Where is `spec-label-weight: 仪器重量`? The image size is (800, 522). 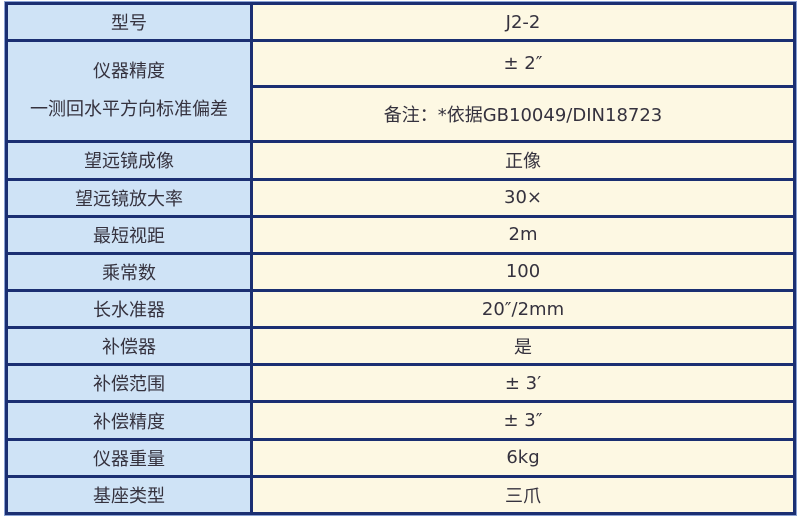 spec-label-weight: 仪器重量 is located at coordinates (129, 457).